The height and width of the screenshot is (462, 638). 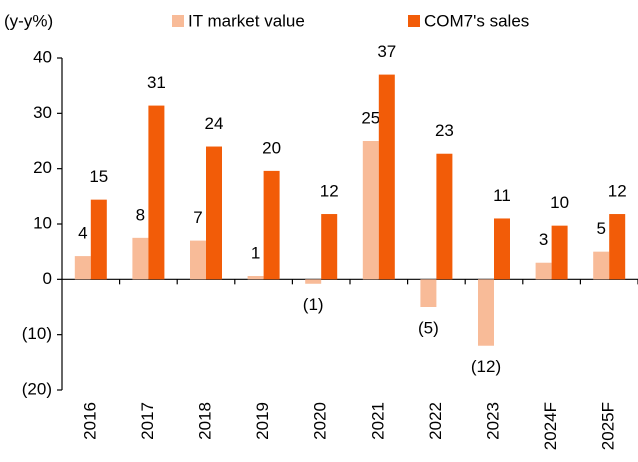 What do you see at coordinates (42, 112) in the screenshot?
I see `y-tick-label: 30` at bounding box center [42, 112].